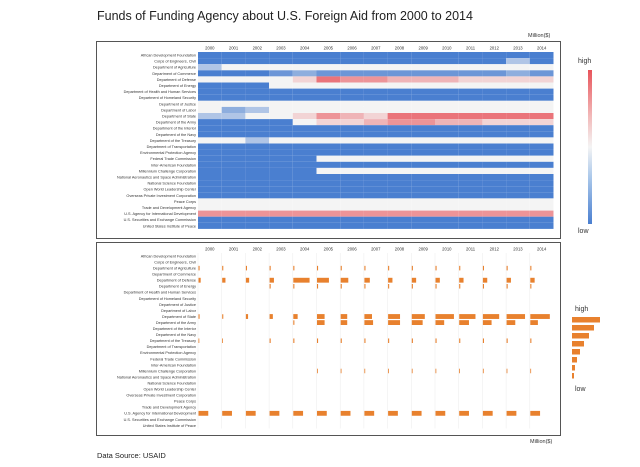  Describe the element at coordinates (171, 383) in the screenshot. I see `bar-agency-label: National Science Foundation` at that location.